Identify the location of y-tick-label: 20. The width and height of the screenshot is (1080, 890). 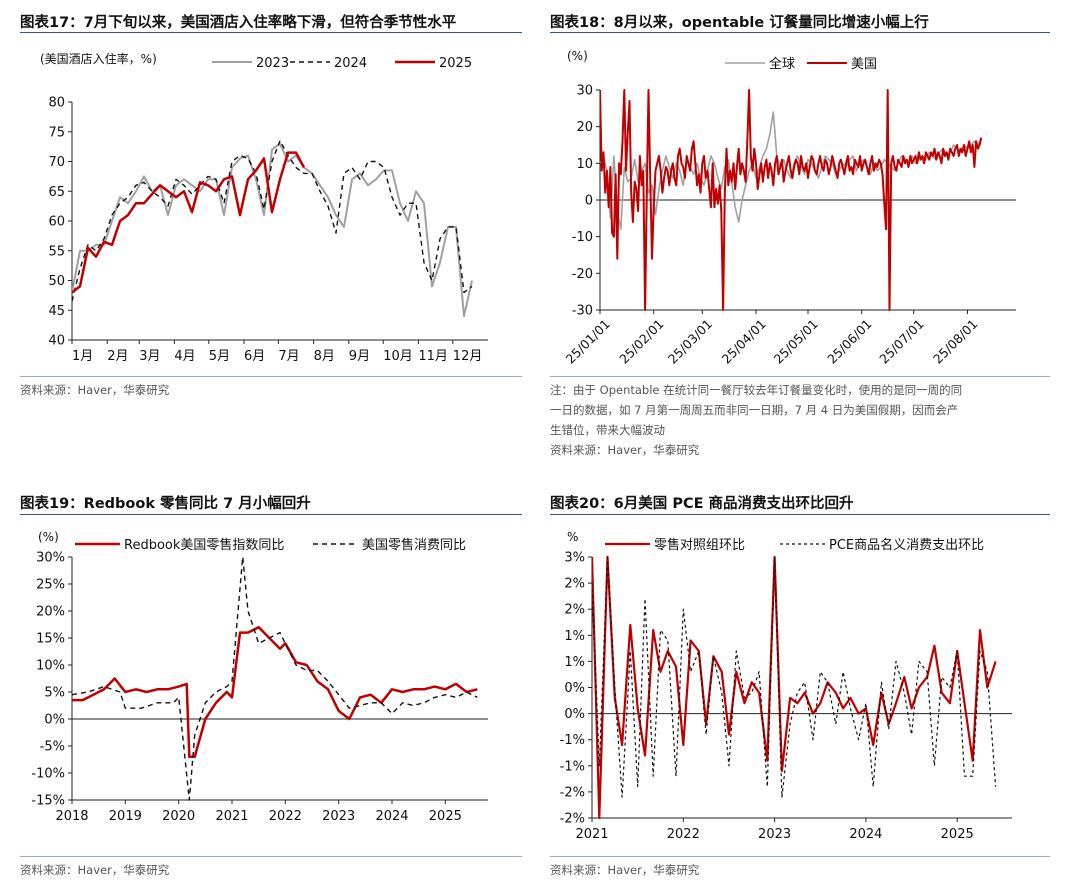
(584, 127).